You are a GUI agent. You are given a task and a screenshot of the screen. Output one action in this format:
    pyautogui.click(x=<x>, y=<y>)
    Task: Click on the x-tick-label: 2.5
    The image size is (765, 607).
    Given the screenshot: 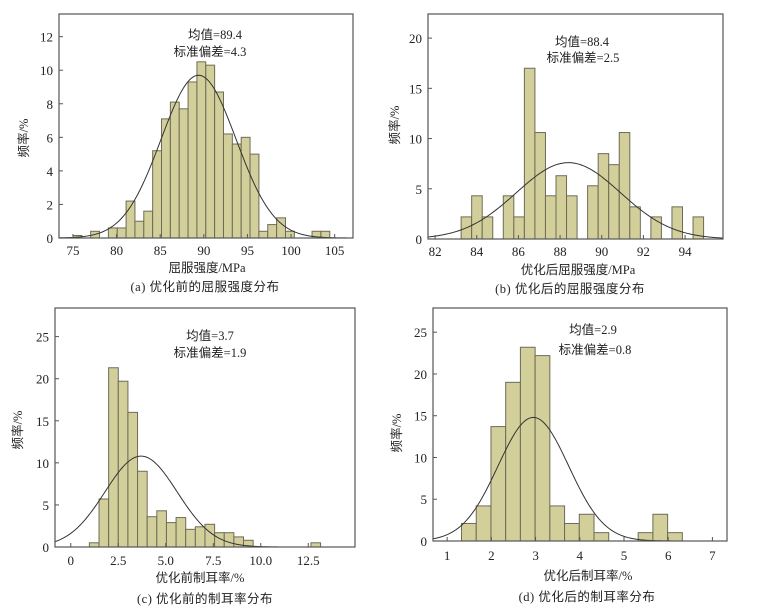 What is the action you would take?
    pyautogui.click(x=118, y=560)
    